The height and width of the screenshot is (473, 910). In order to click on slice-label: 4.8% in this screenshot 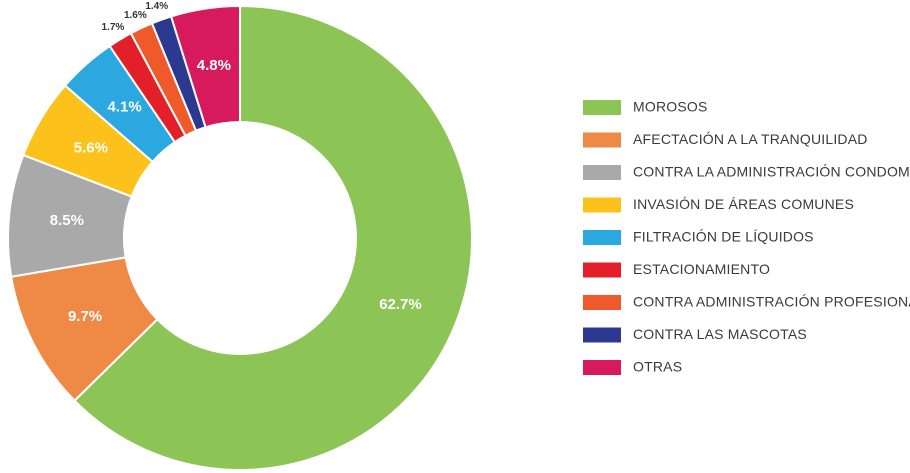, I will do `click(214, 65)`.